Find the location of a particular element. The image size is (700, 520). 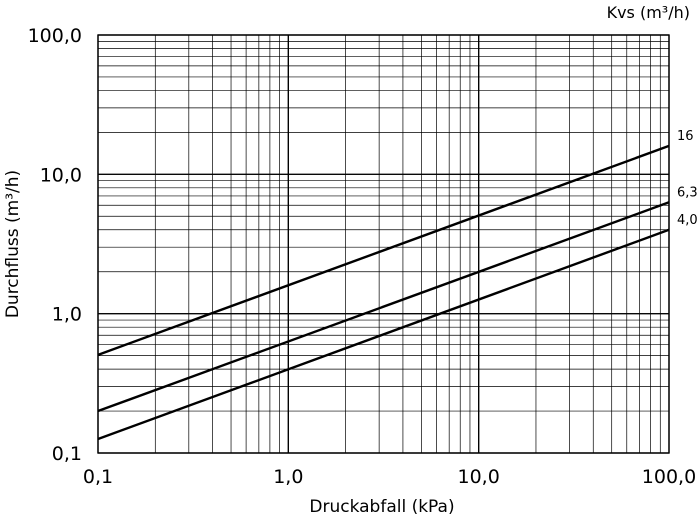

y-tick-label: 100,0 is located at coordinates (55, 36).